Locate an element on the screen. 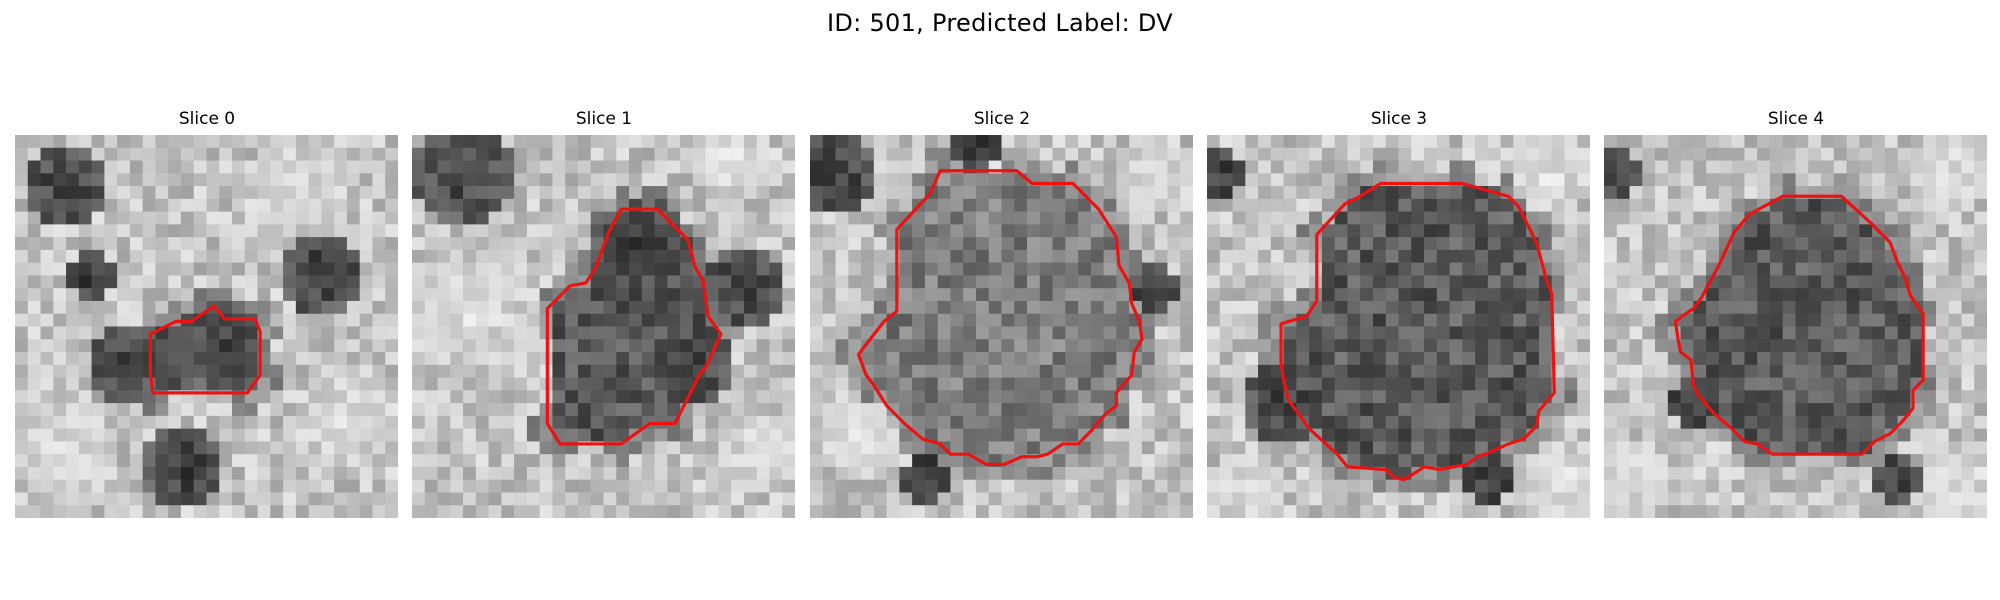  slice-panel-3: Slice 3 is located at coordinates (1399, 315).